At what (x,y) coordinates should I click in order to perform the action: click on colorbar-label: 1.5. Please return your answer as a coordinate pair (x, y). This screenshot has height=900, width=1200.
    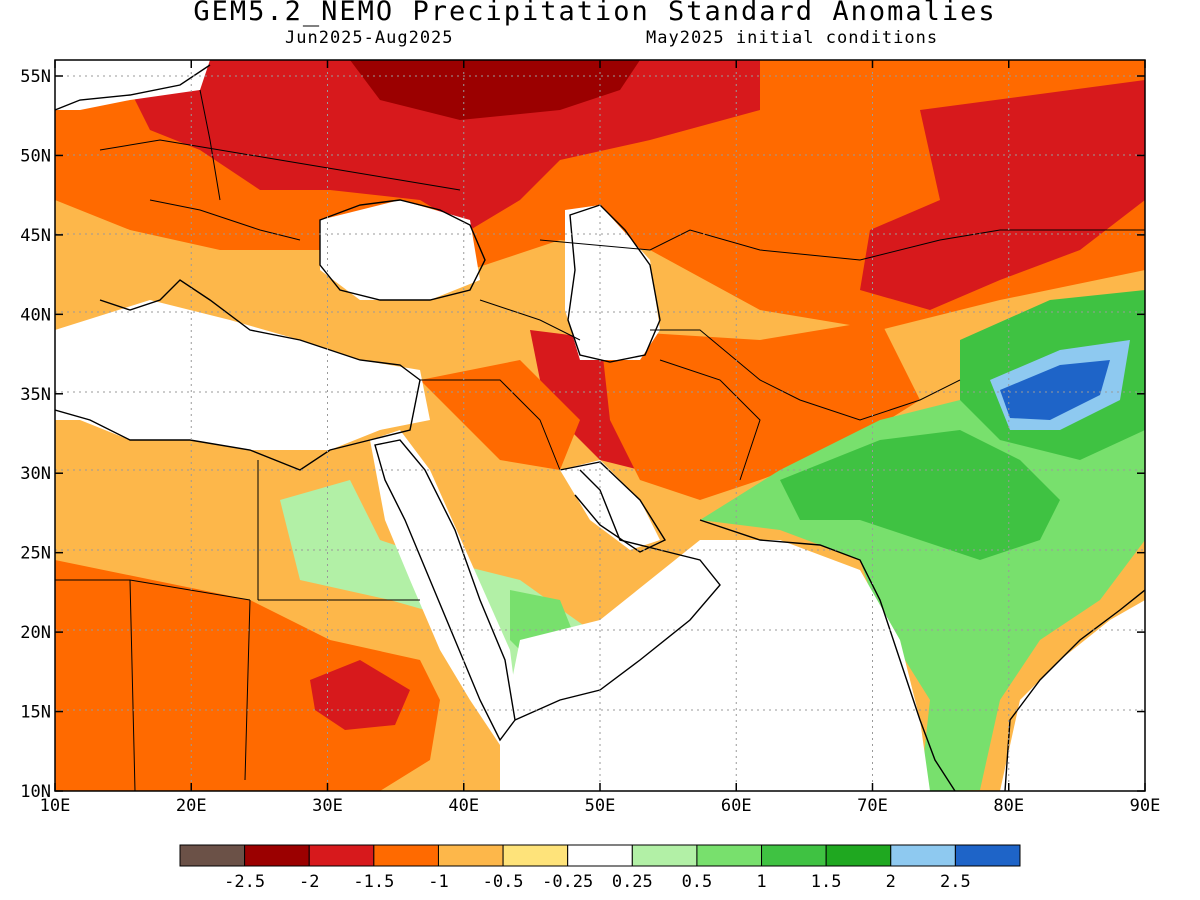
    Looking at the image, I should click on (826, 882).